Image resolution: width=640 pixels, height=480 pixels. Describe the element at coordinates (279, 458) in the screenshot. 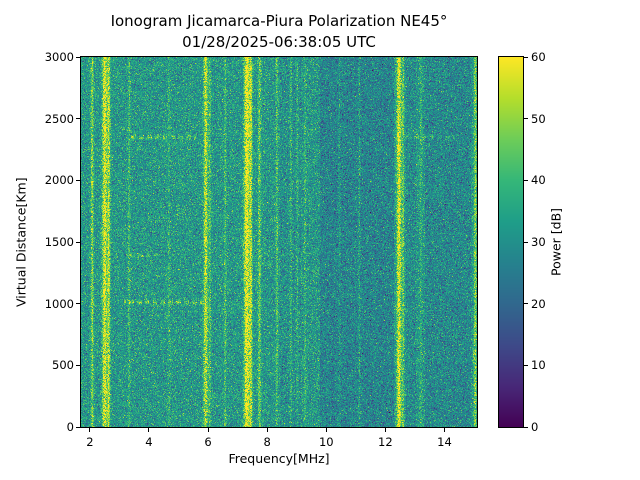

I see `x-axis-label: Frequency[MHz]` at that location.